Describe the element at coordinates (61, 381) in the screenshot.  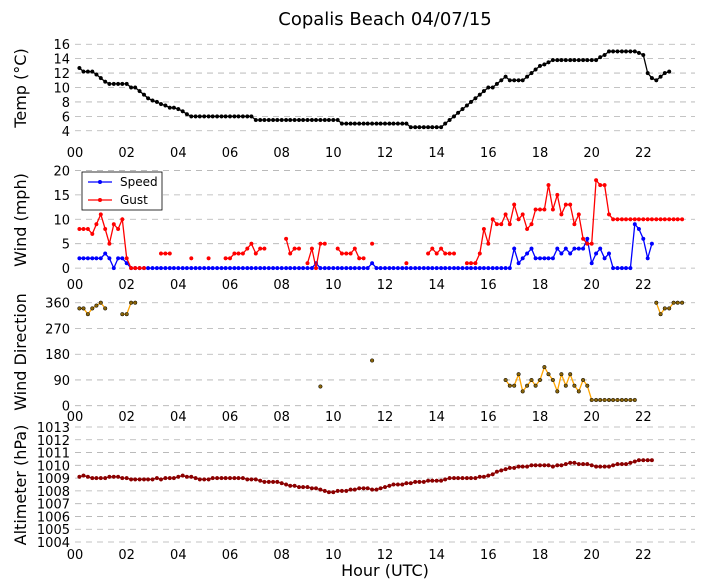
I see `y-tick-label: 90` at that location.